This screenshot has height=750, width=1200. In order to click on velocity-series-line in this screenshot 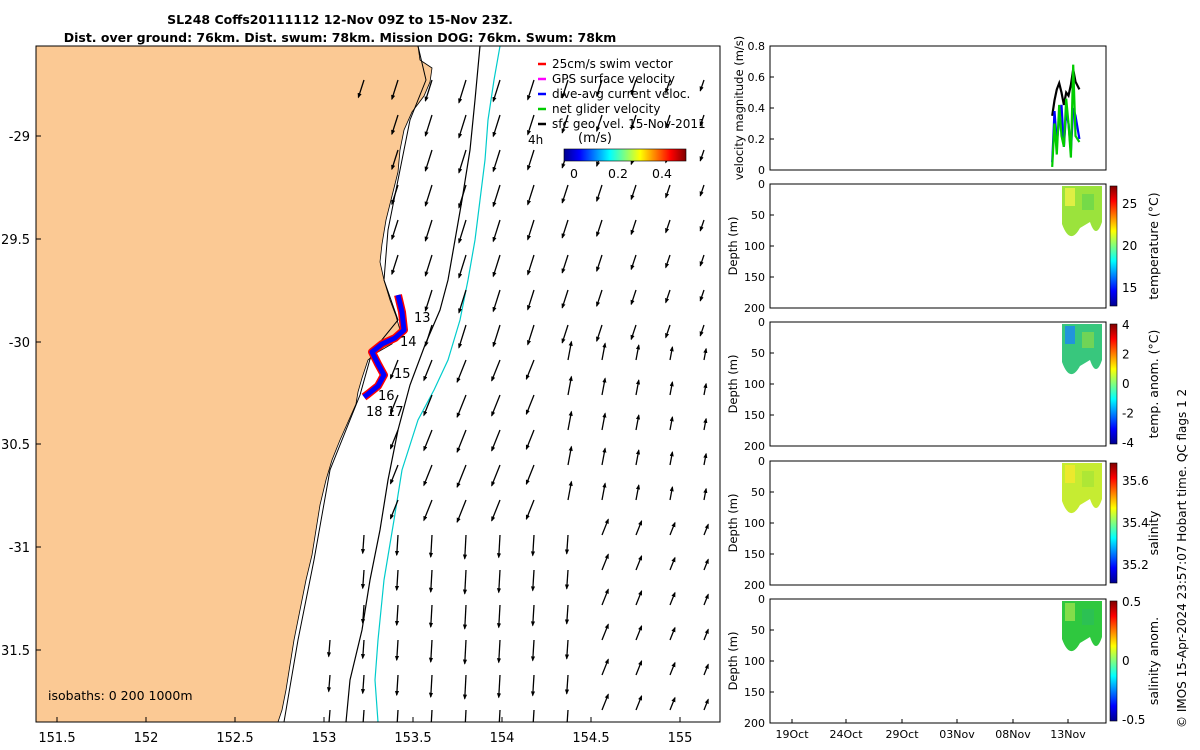, I will do `click(1066, 115)`.